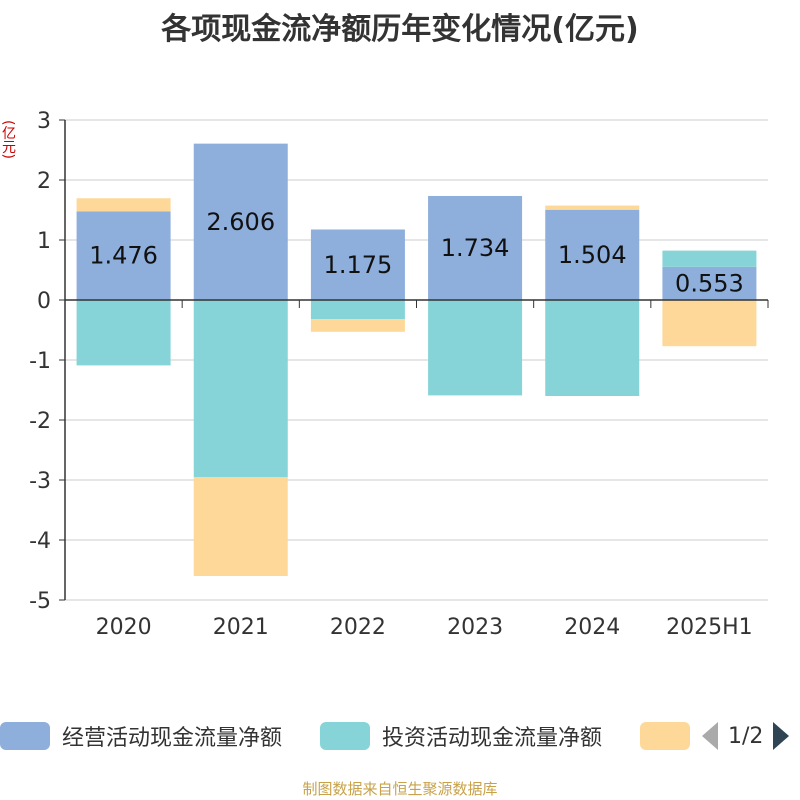 This screenshot has height=800, width=800. Describe the element at coordinates (44, 121) in the screenshot. I see `y-tick-label: 3` at that location.